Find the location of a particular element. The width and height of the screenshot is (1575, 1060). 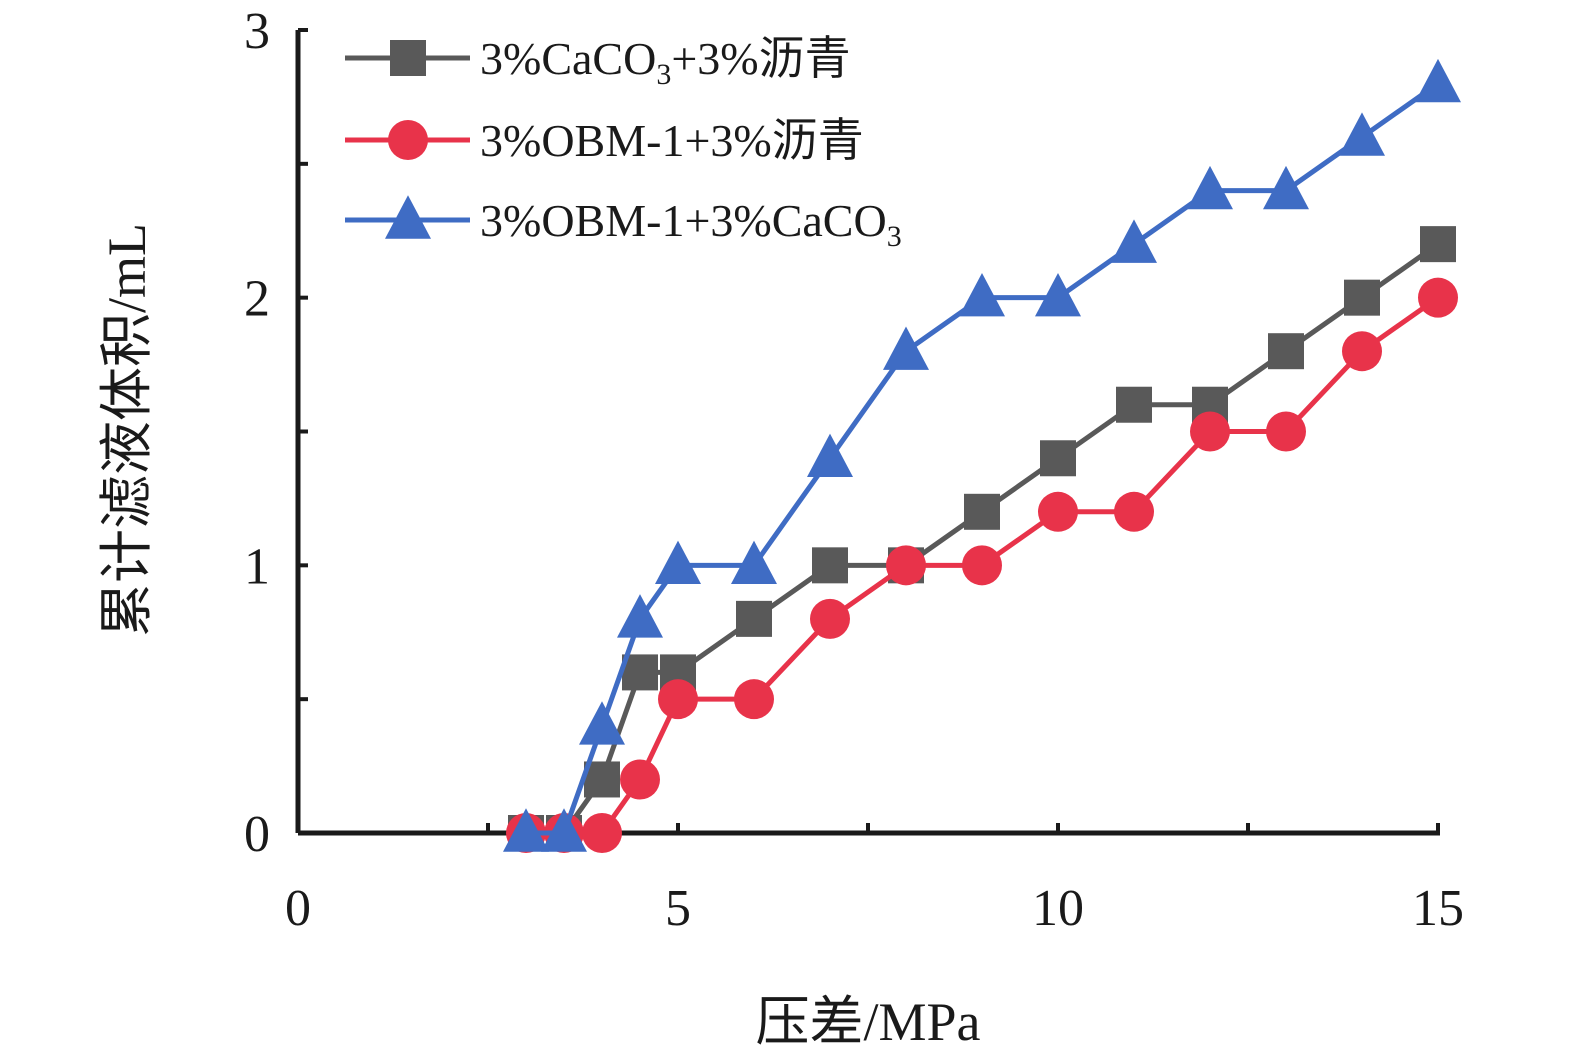

y-tick-label: 1 is located at coordinates (257, 566).